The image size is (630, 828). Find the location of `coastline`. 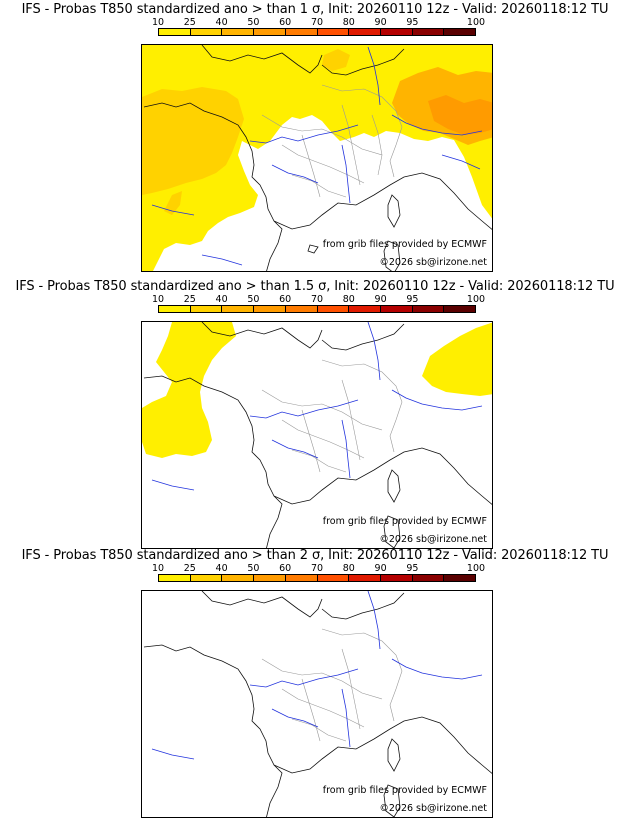

coastline is located at coordinates (213, 186).